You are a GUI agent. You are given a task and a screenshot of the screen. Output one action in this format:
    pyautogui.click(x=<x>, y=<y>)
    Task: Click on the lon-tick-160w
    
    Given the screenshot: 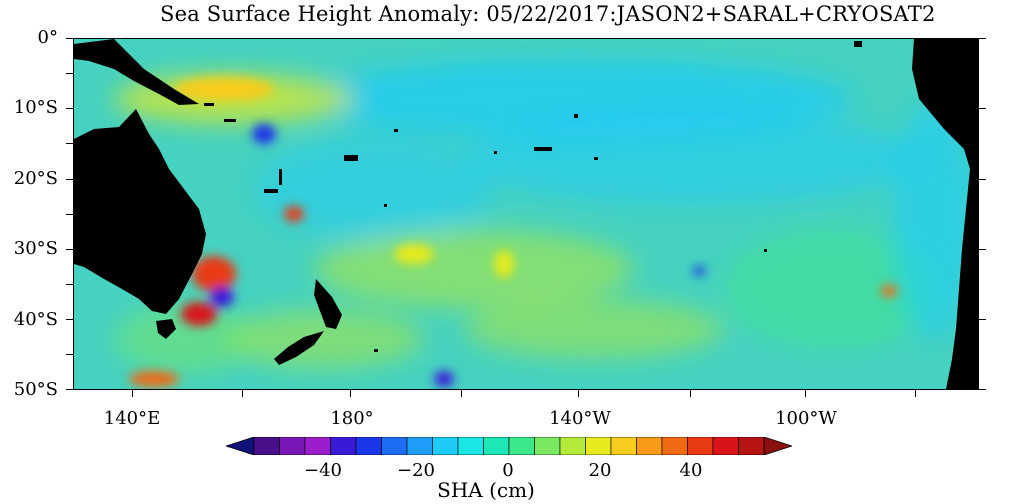 What is the action you would take?
    pyautogui.click(x=461, y=393)
    